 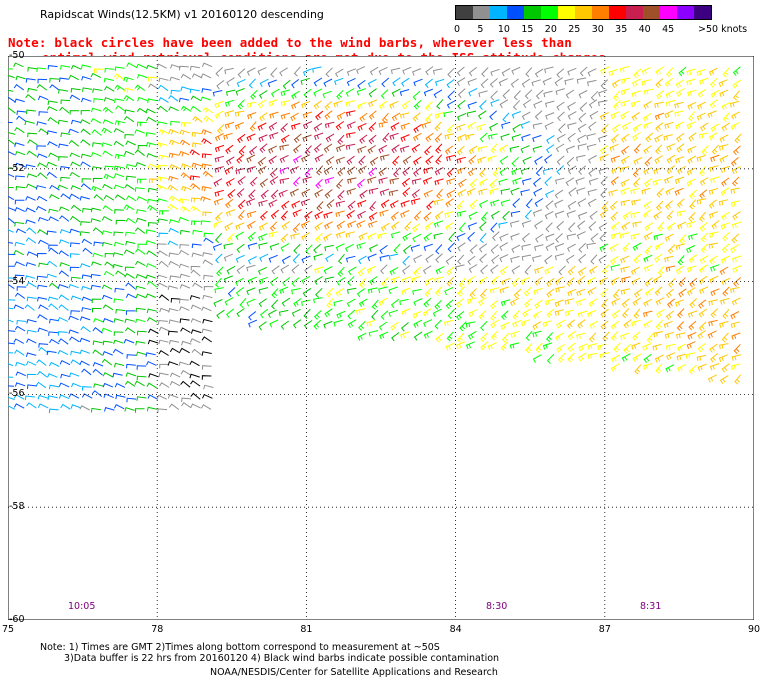 I want to click on longitude-tick-label: 75, so click(x=8, y=629).